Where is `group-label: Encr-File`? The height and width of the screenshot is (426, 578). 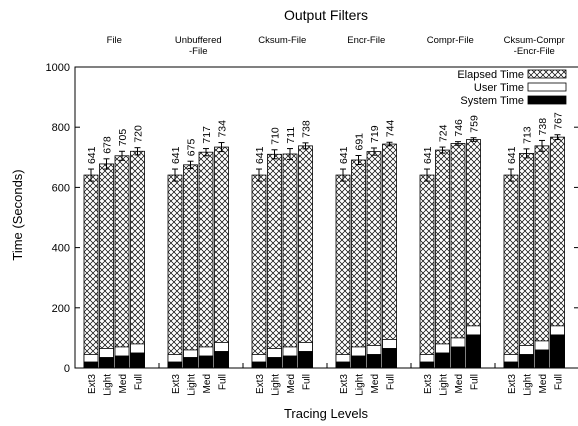 group-label: Encr-File is located at coordinates (366, 40).